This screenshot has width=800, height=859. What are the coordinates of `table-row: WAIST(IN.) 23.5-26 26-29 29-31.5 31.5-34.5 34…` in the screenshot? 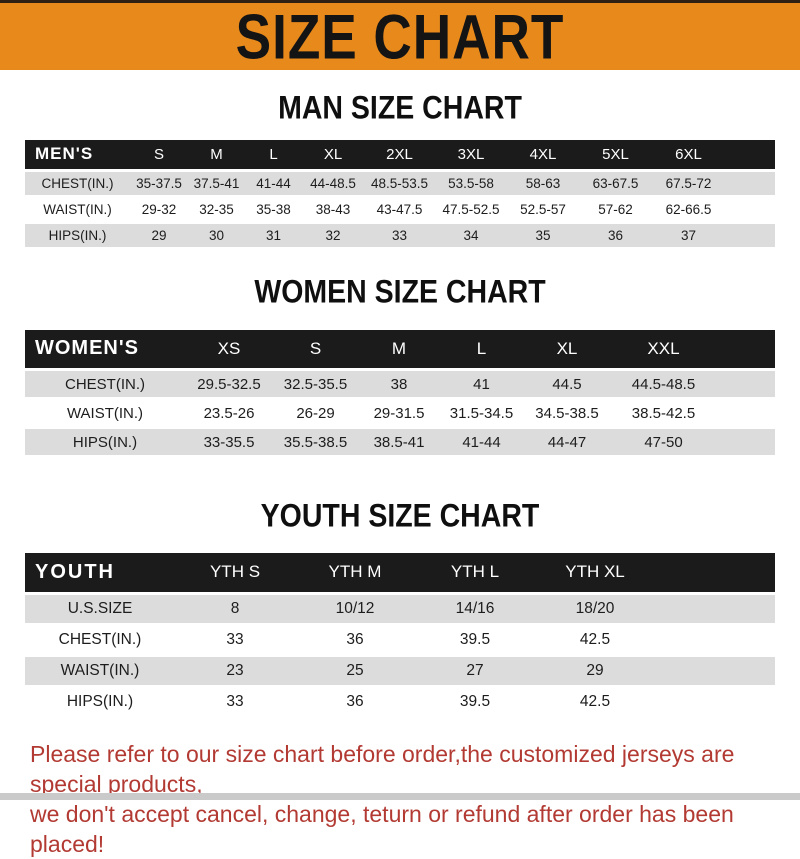 It's located at (400, 413).